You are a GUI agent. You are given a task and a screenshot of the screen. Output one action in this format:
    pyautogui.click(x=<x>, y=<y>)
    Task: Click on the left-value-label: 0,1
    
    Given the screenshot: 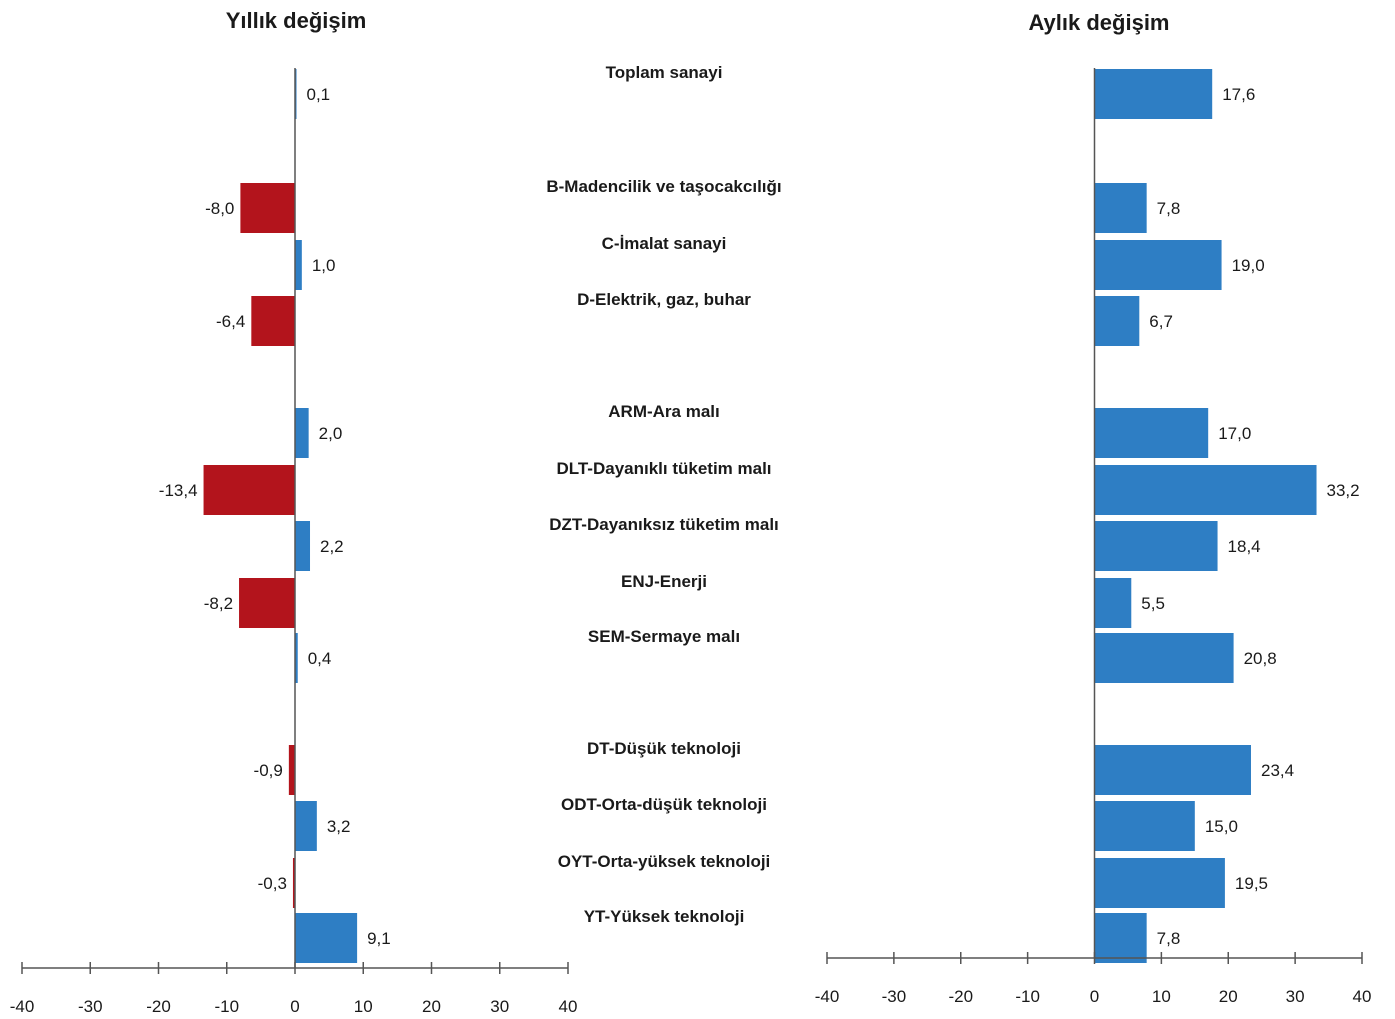 What is the action you would take?
    pyautogui.click(x=319, y=94)
    